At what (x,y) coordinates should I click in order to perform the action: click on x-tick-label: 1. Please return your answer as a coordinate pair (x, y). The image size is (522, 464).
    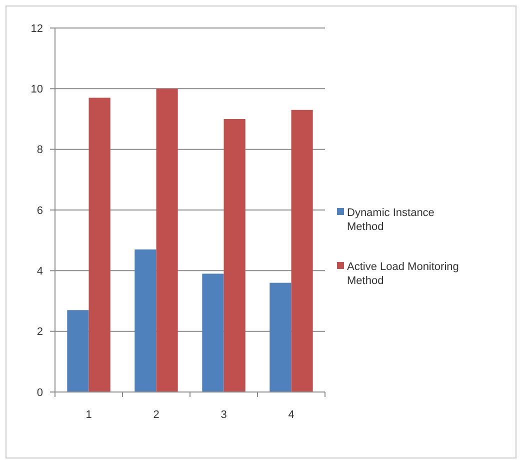
    Looking at the image, I should click on (89, 415).